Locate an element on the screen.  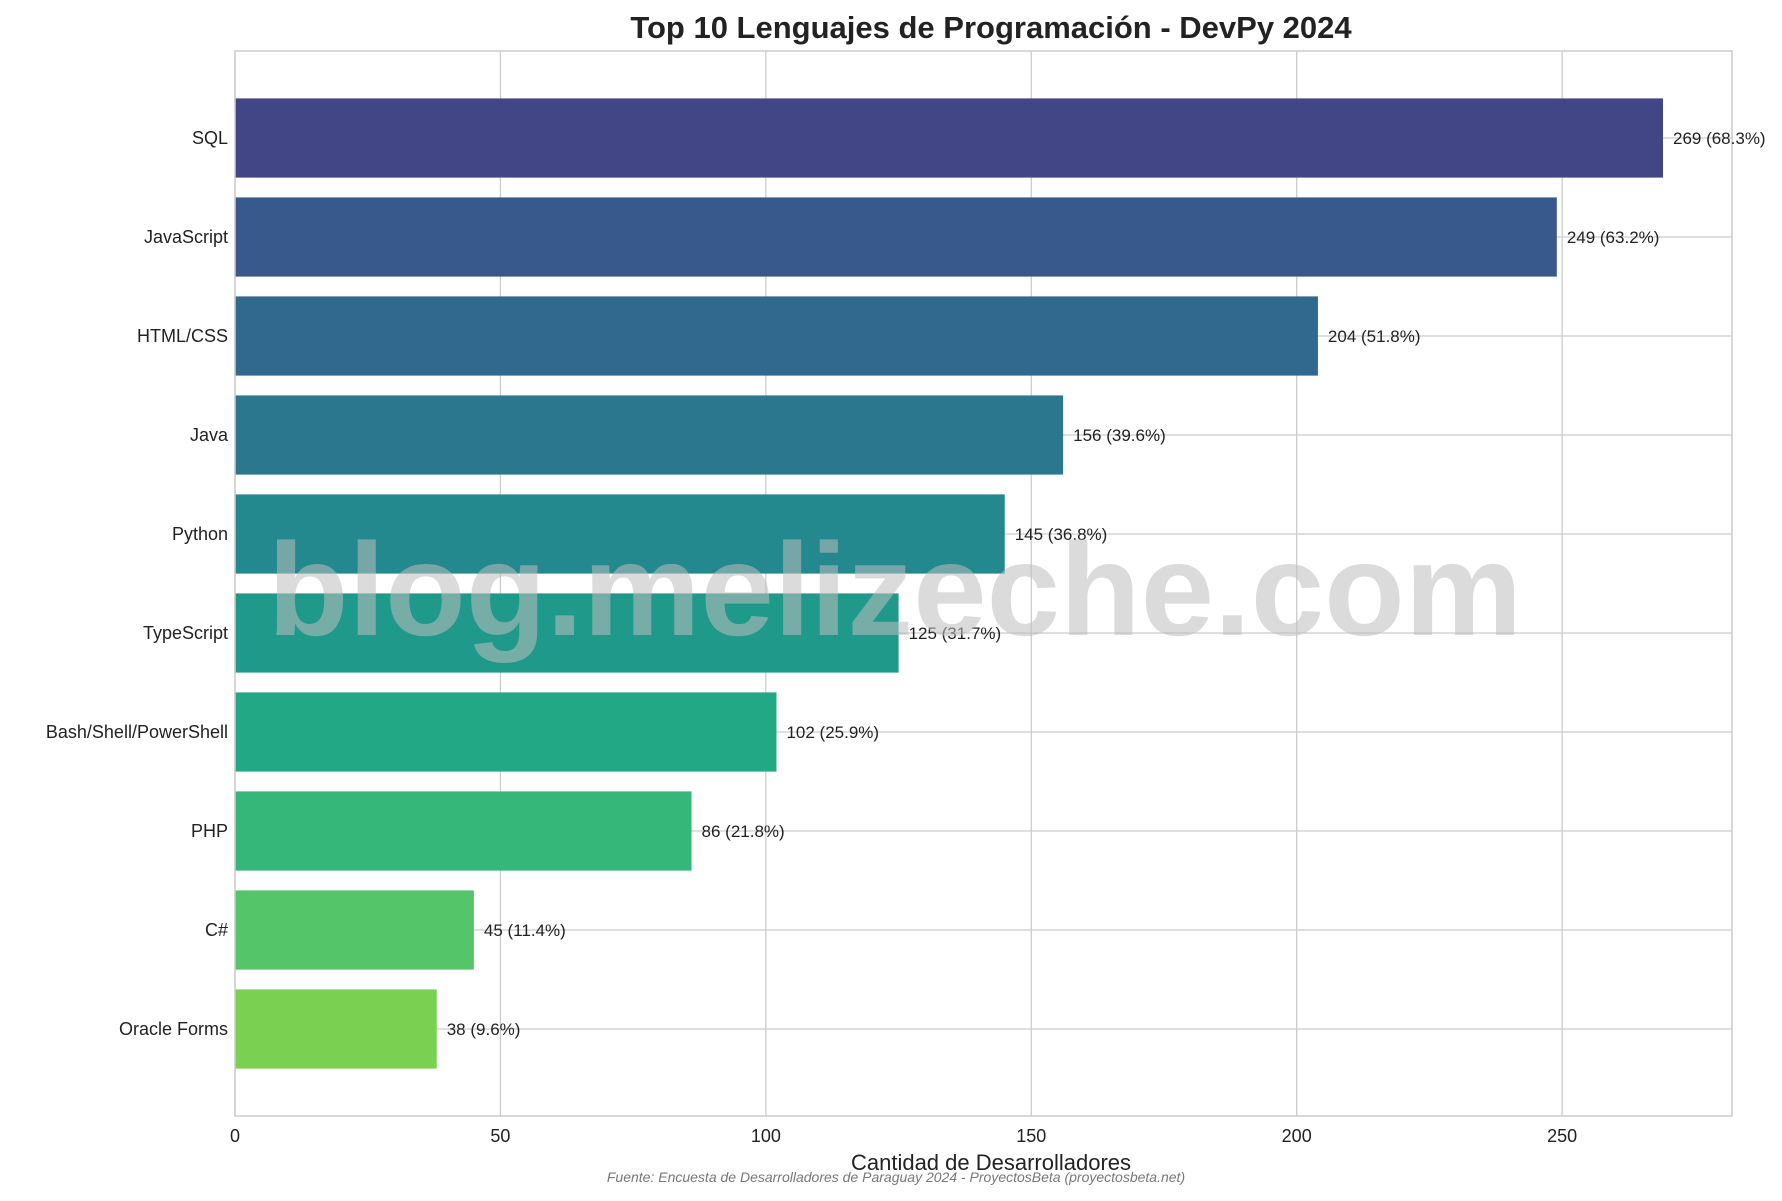
bar-c- is located at coordinates (354, 930).